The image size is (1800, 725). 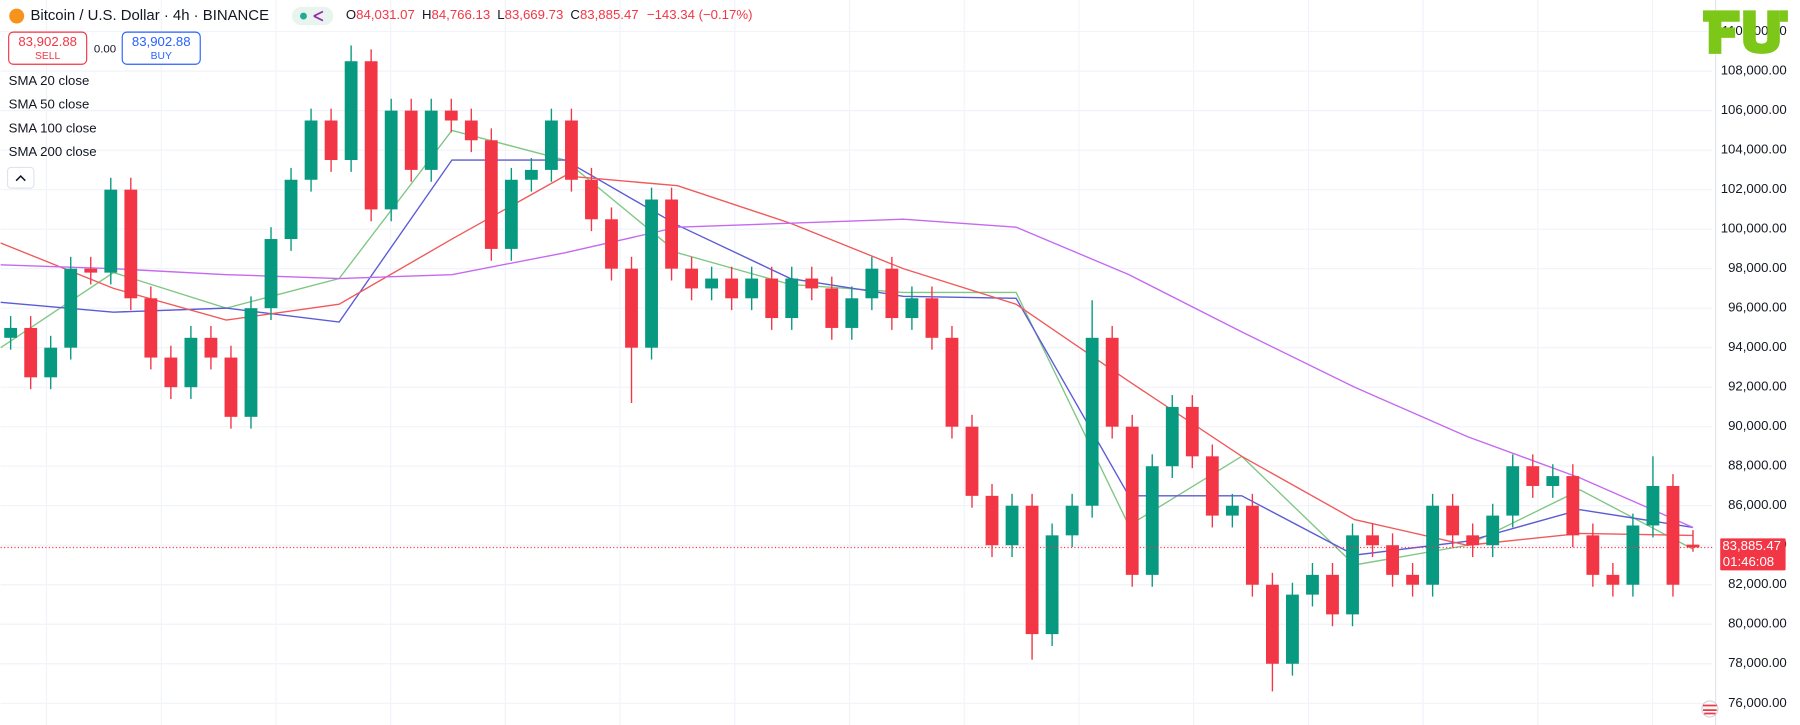 I want to click on collapse-button, so click(x=20, y=177).